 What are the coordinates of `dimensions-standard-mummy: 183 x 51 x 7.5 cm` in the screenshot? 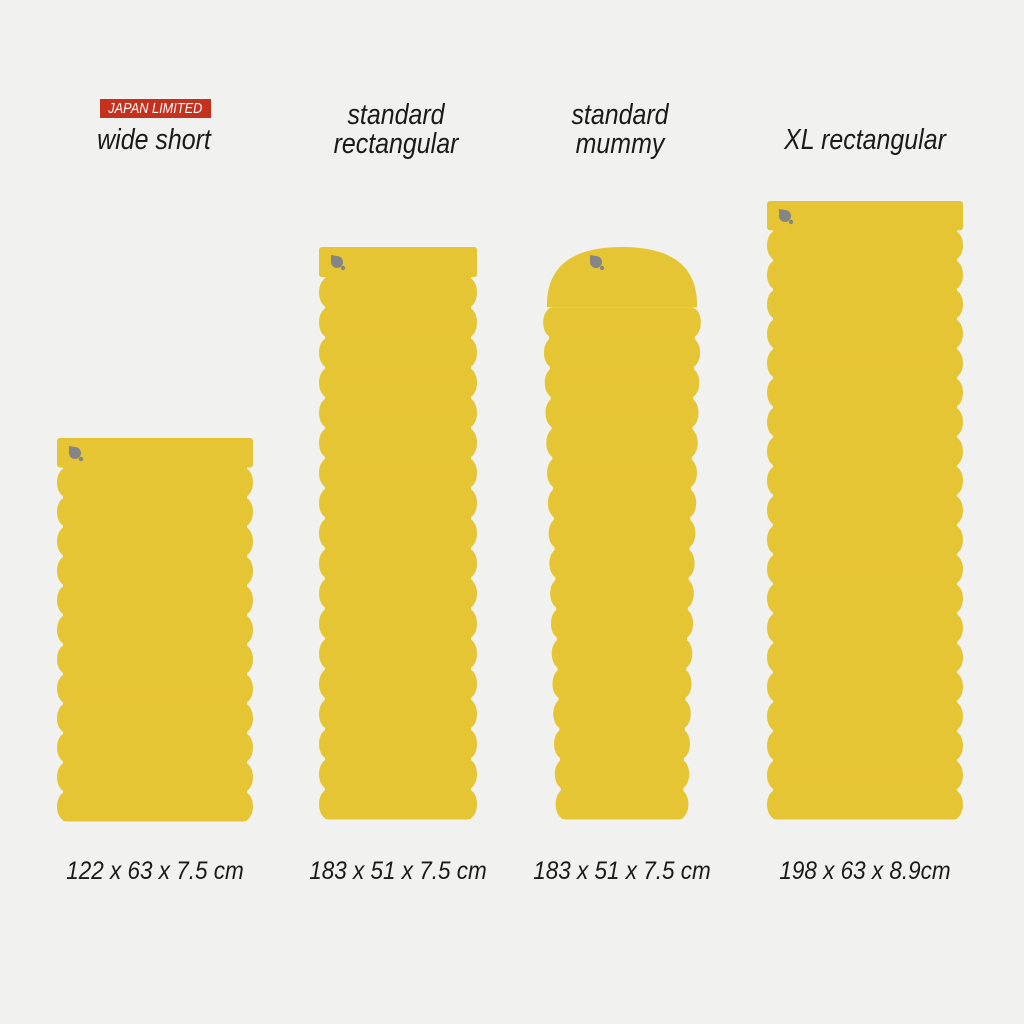 It's located at (622, 871).